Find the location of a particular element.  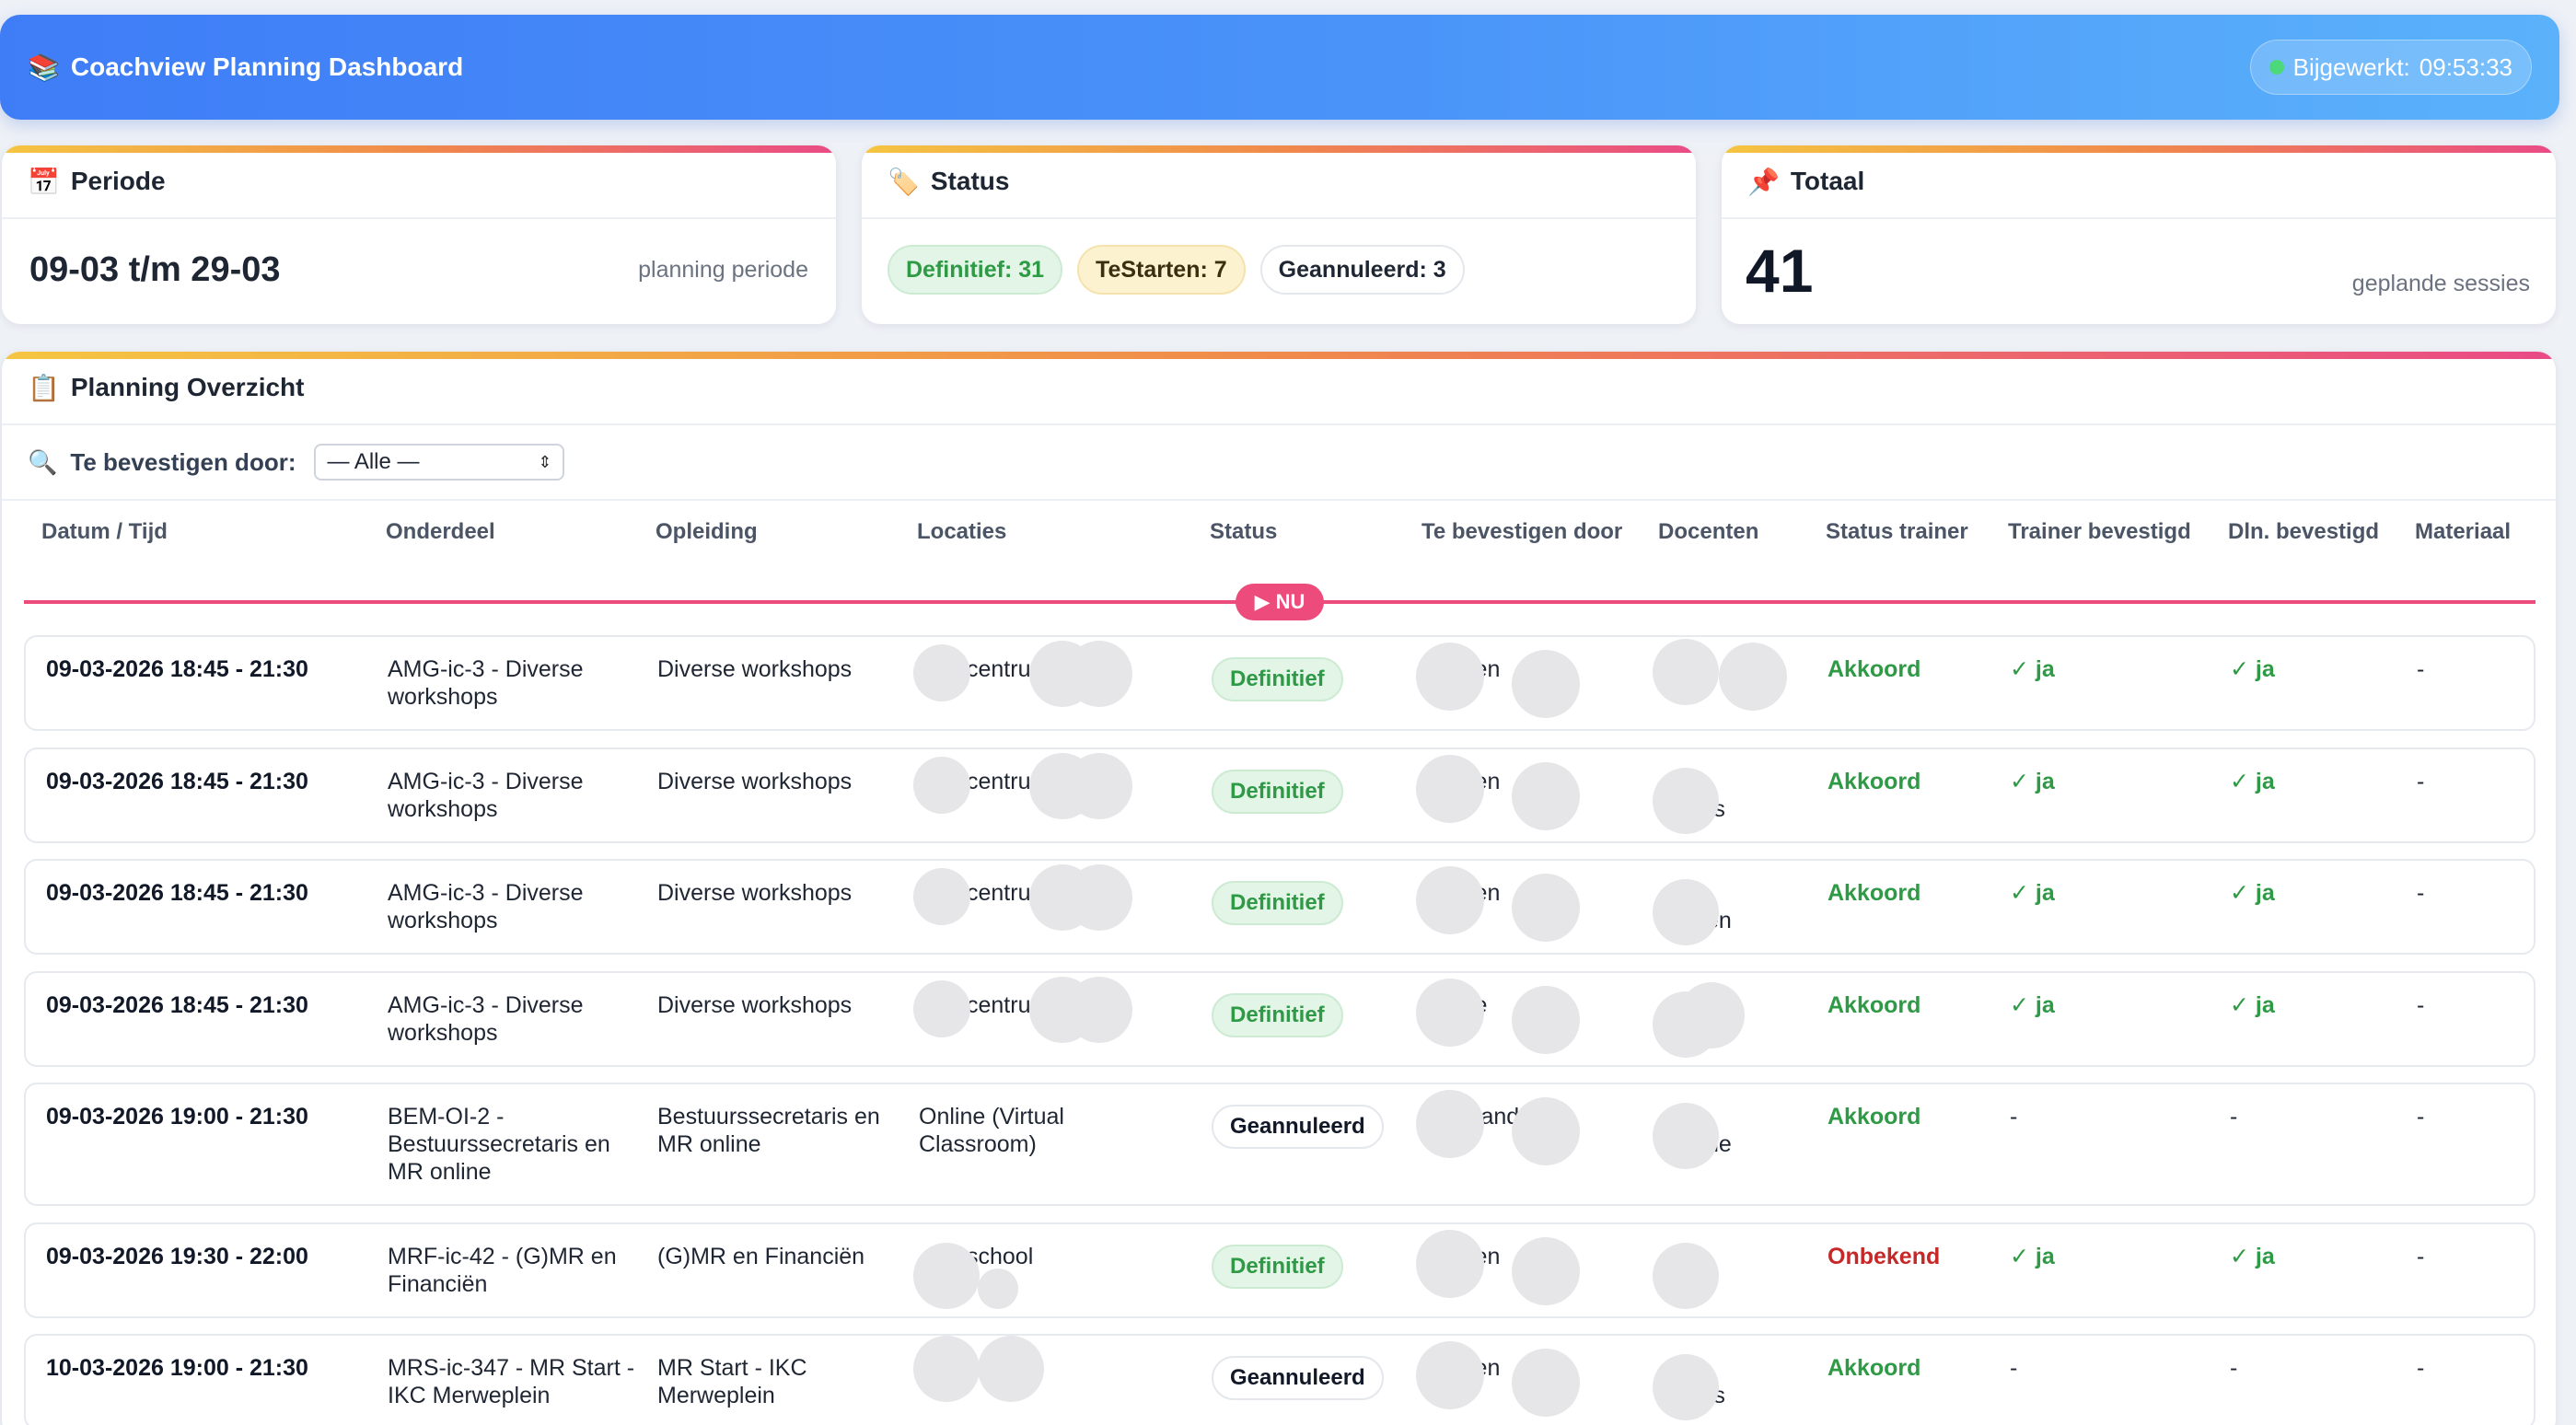

select-updown-icon: ⇕ is located at coordinates (545, 461).